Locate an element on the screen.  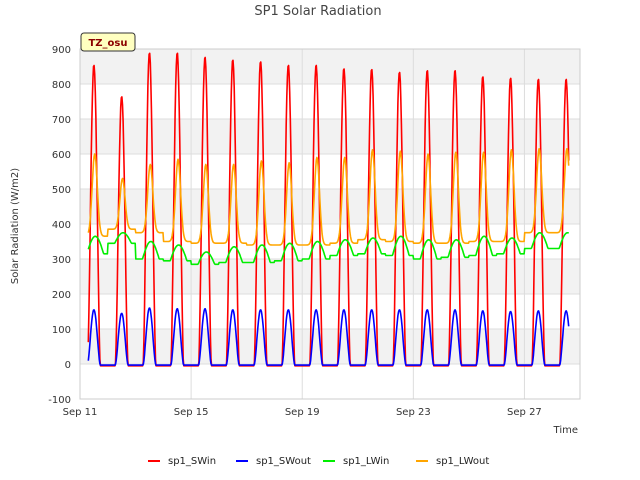
y-tick-label: 300 is located at coordinates (61, 260).